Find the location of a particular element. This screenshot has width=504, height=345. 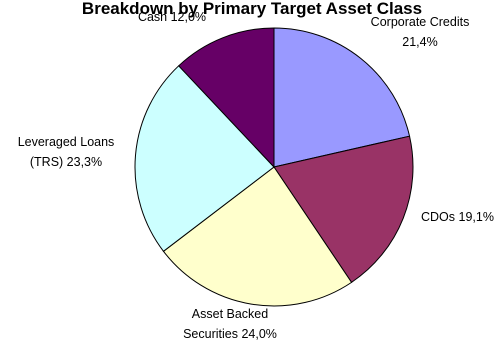

slice-label-cdos: CDOs 19,1% is located at coordinates (457, 217).